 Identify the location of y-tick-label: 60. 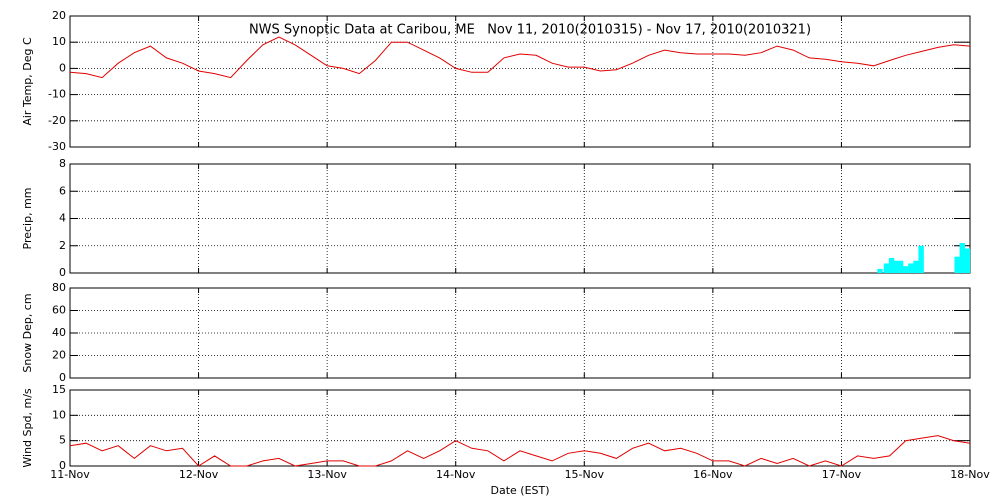
(59, 310).